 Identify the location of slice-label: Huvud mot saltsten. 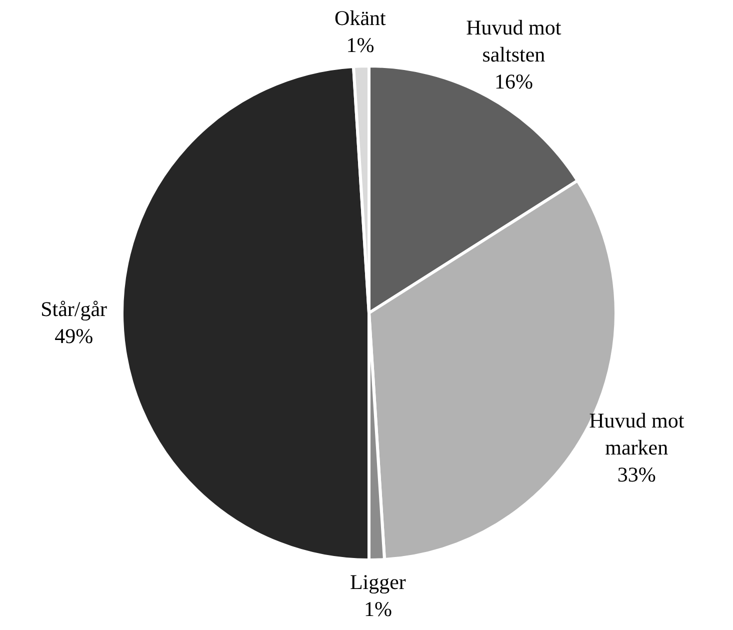
(514, 41).